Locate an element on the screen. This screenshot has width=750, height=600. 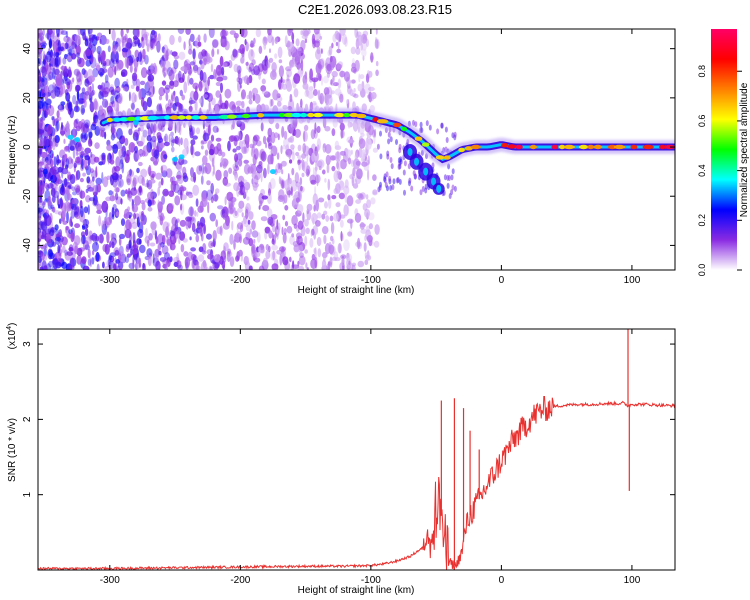
y-tick-label: 2 is located at coordinates (27, 419).